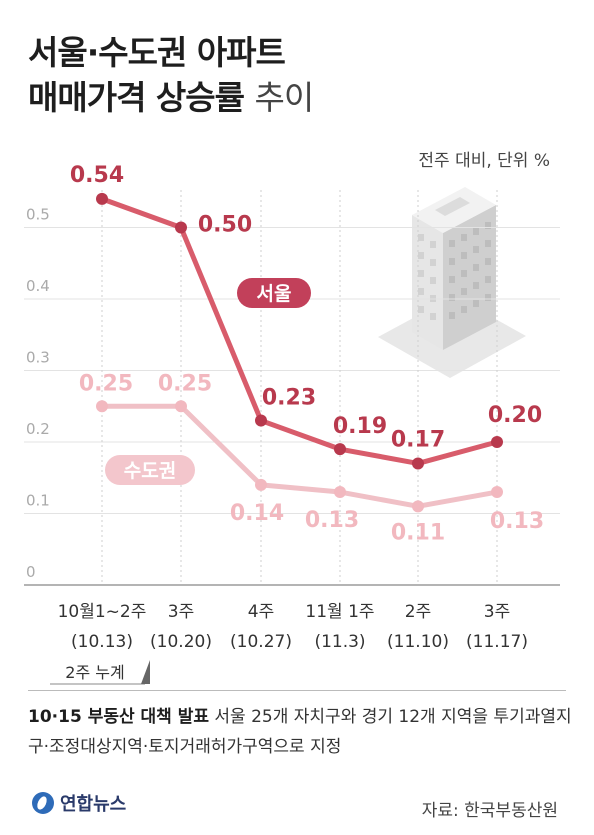  Describe the element at coordinates (284, 97) in the screenshot. I see `title-line-2-light: 추이` at that location.